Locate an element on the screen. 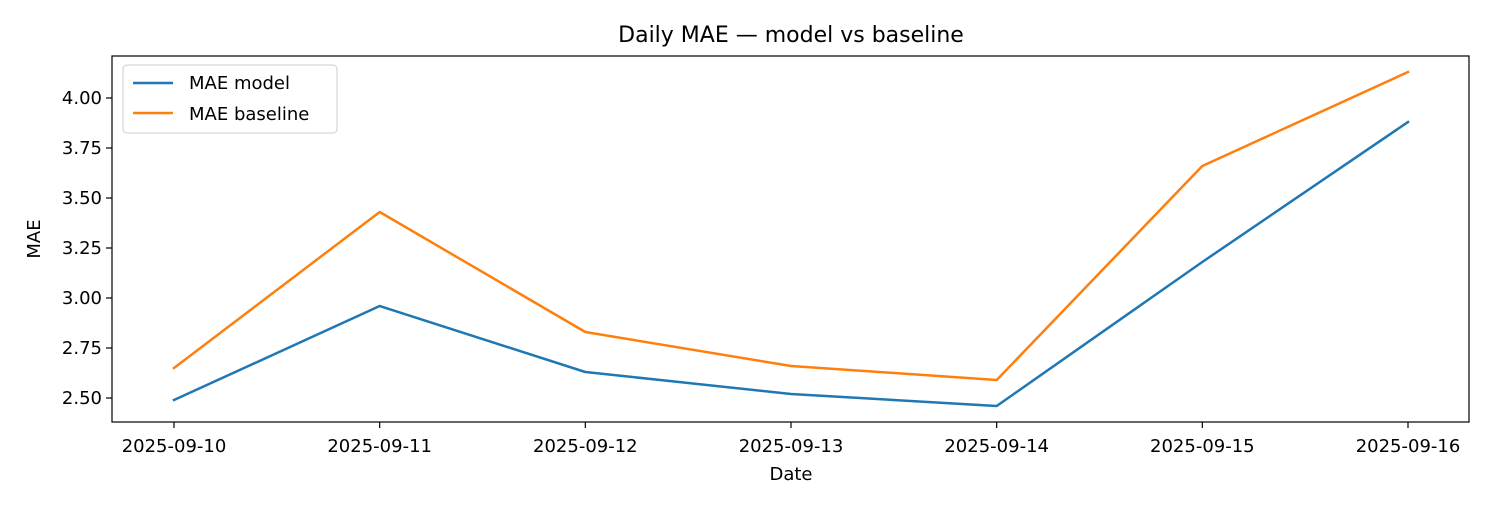 The height and width of the screenshot is (510, 1500). x-tick-label: 2025-09-14 is located at coordinates (996, 446).